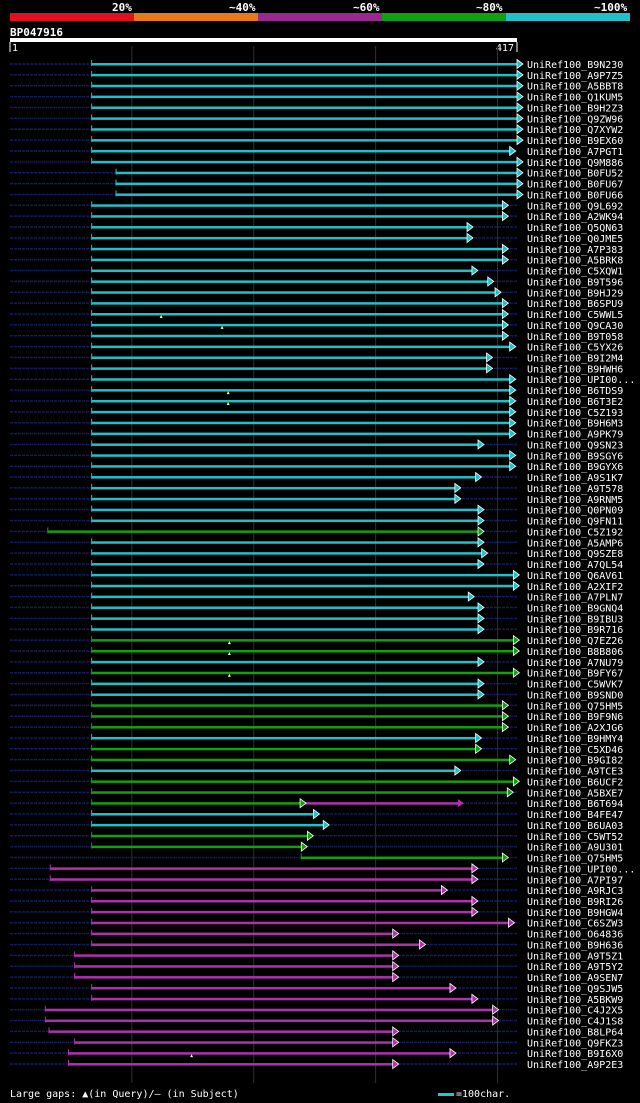 This screenshot has height=1103, width=640. Describe the element at coordinates (575, 250) in the screenshot. I see `hit-label: UniRef100_A7P383` at that location.